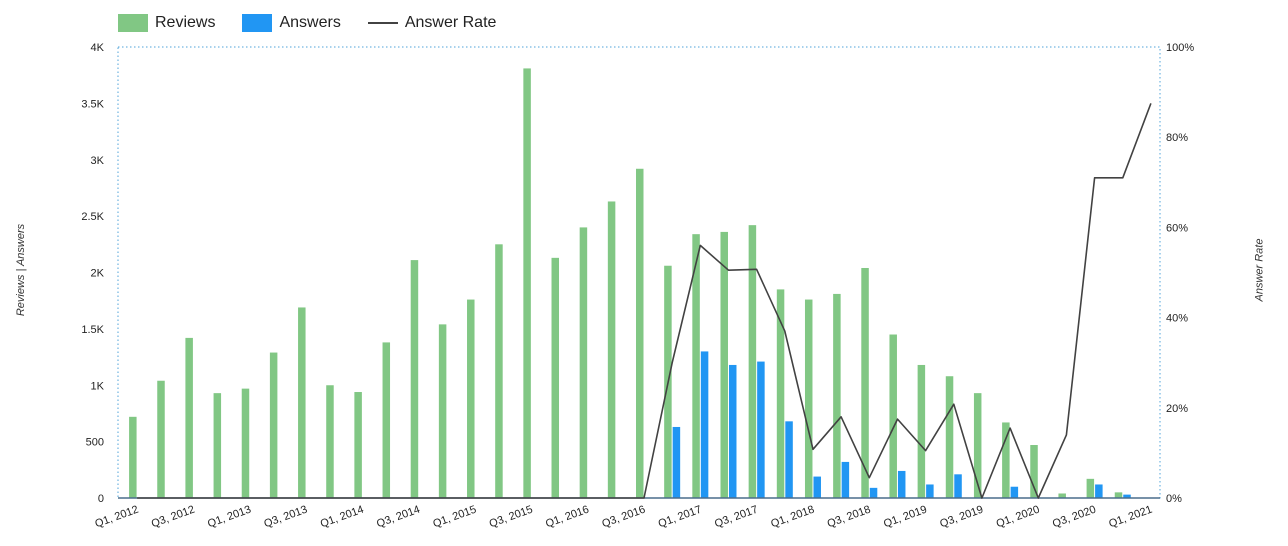 The width and height of the screenshot is (1288, 546). I want to click on legend-item-answers: Answers, so click(291, 23).